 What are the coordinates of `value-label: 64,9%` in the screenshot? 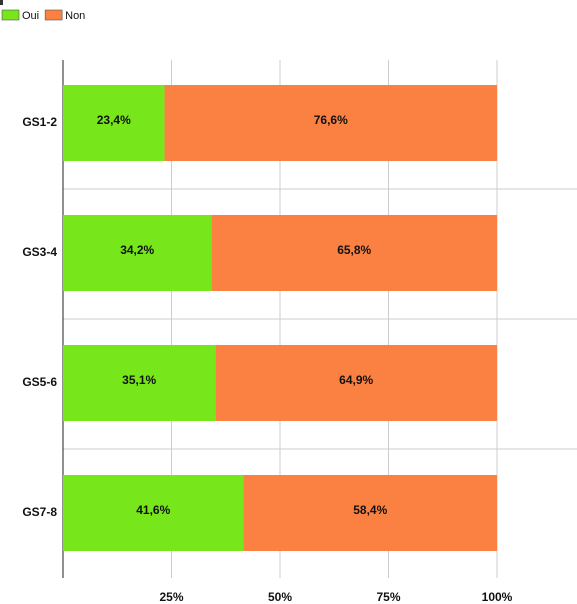 It's located at (356, 380).